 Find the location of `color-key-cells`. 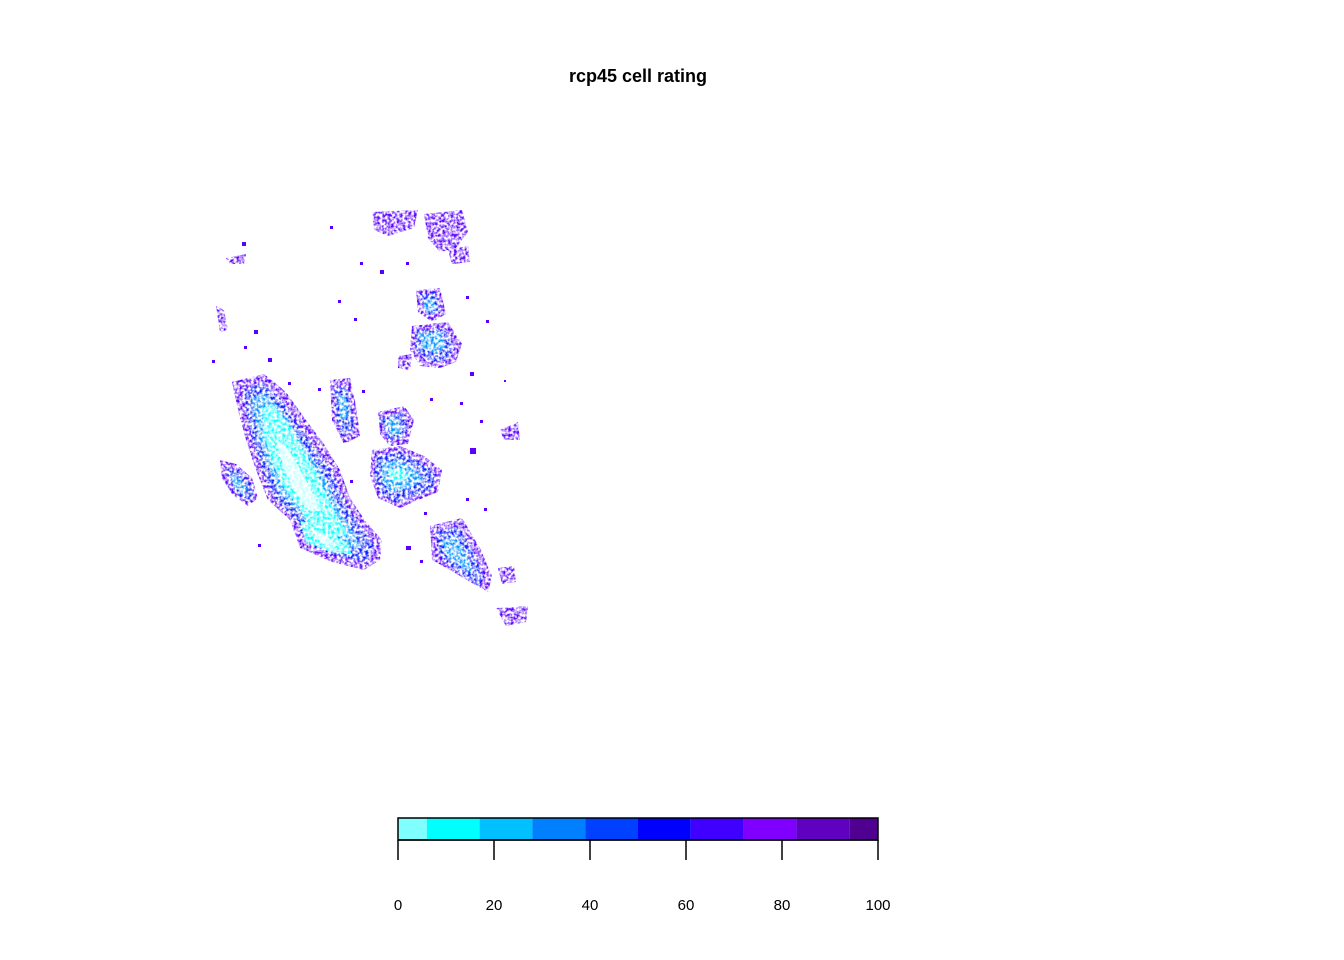

color-key-cells is located at coordinates (638, 829).